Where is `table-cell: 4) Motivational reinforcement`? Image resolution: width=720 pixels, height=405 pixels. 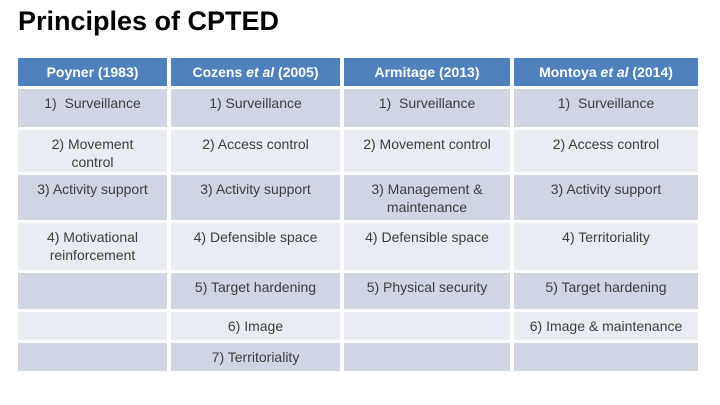
table-cell: 4) Motivational reinforcement is located at coordinates (92, 246).